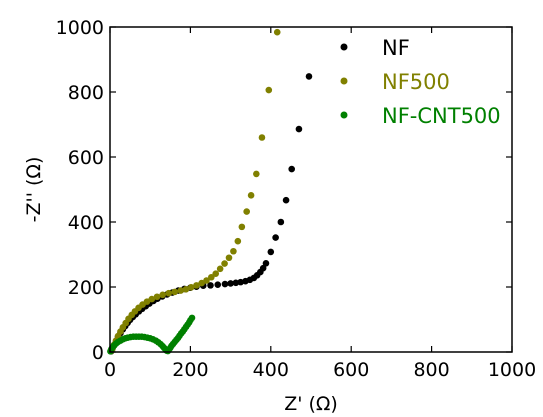 The width and height of the screenshot is (543, 417). Describe the element at coordinates (311, 404) in the screenshot. I see `x-axis-label: Z' (Ω)` at that location.